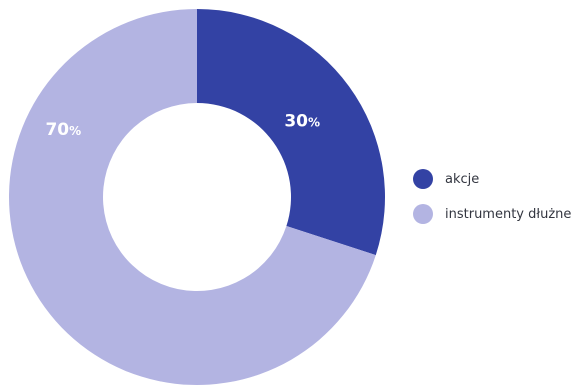 The image size is (582, 385). I want to click on legend-swatch-instrumenty-dluzne, so click(423, 214).